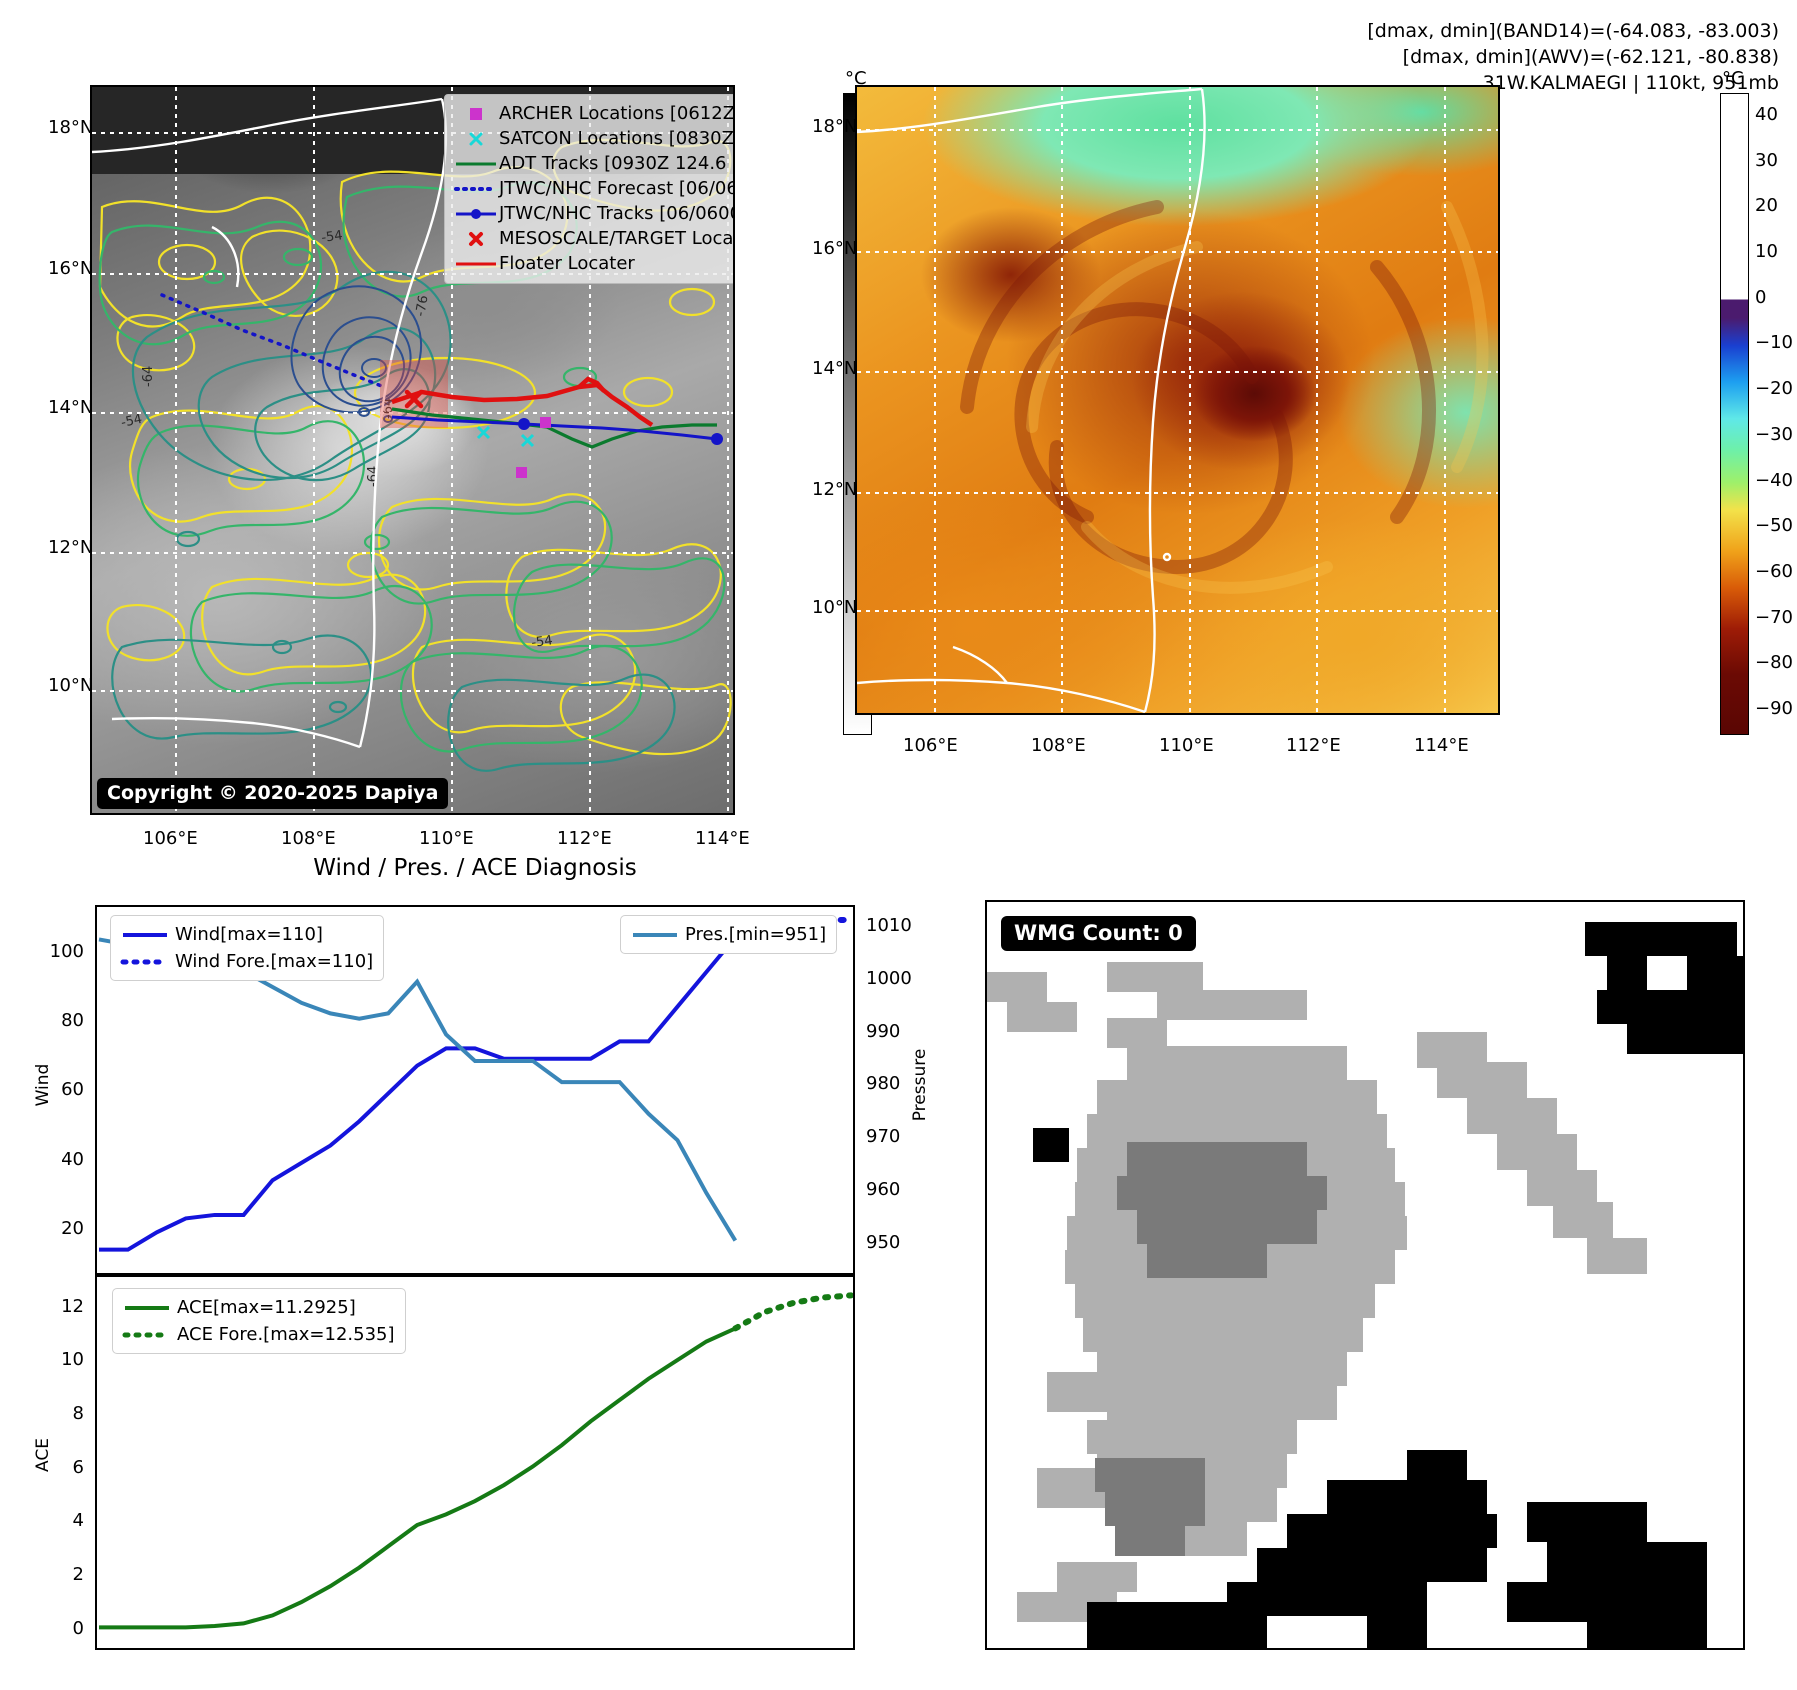  I want to click on legend-row-satcon: SATCON Locations [0830Z 111 943], so click(593, 138).